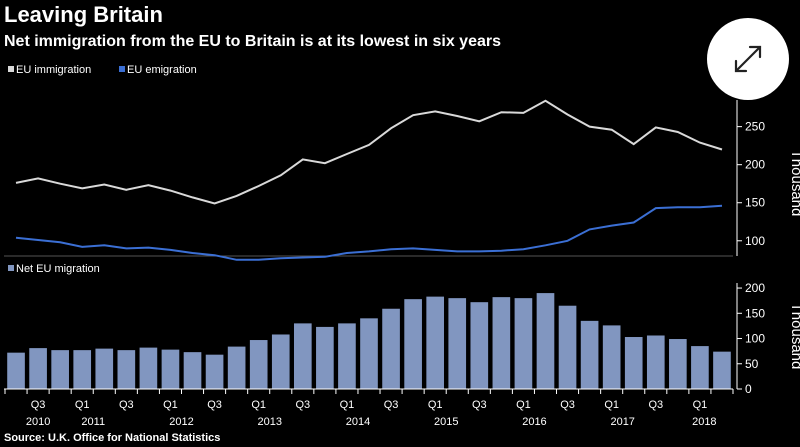 The height and width of the screenshot is (447, 800). What do you see at coordinates (755, 165) in the screenshot?
I see `line-y-tick-label: 200` at bounding box center [755, 165].